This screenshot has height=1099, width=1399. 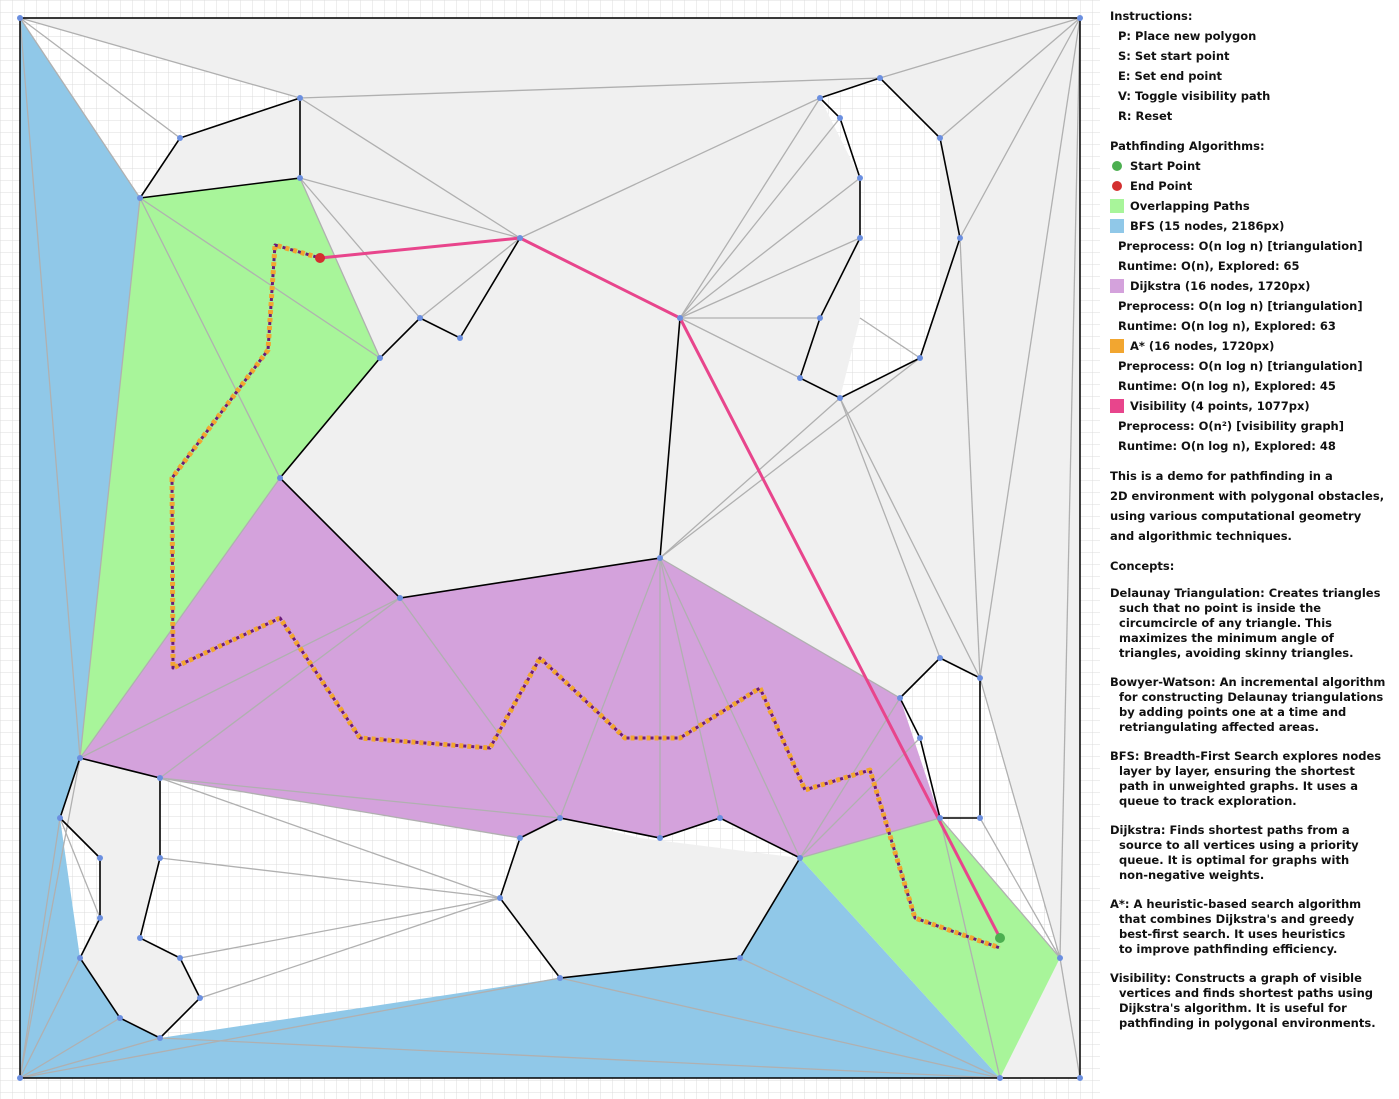 I want to click on bfs-preprocess: Preprocess: O(n log n) [triangulation], so click(x=1240, y=246).